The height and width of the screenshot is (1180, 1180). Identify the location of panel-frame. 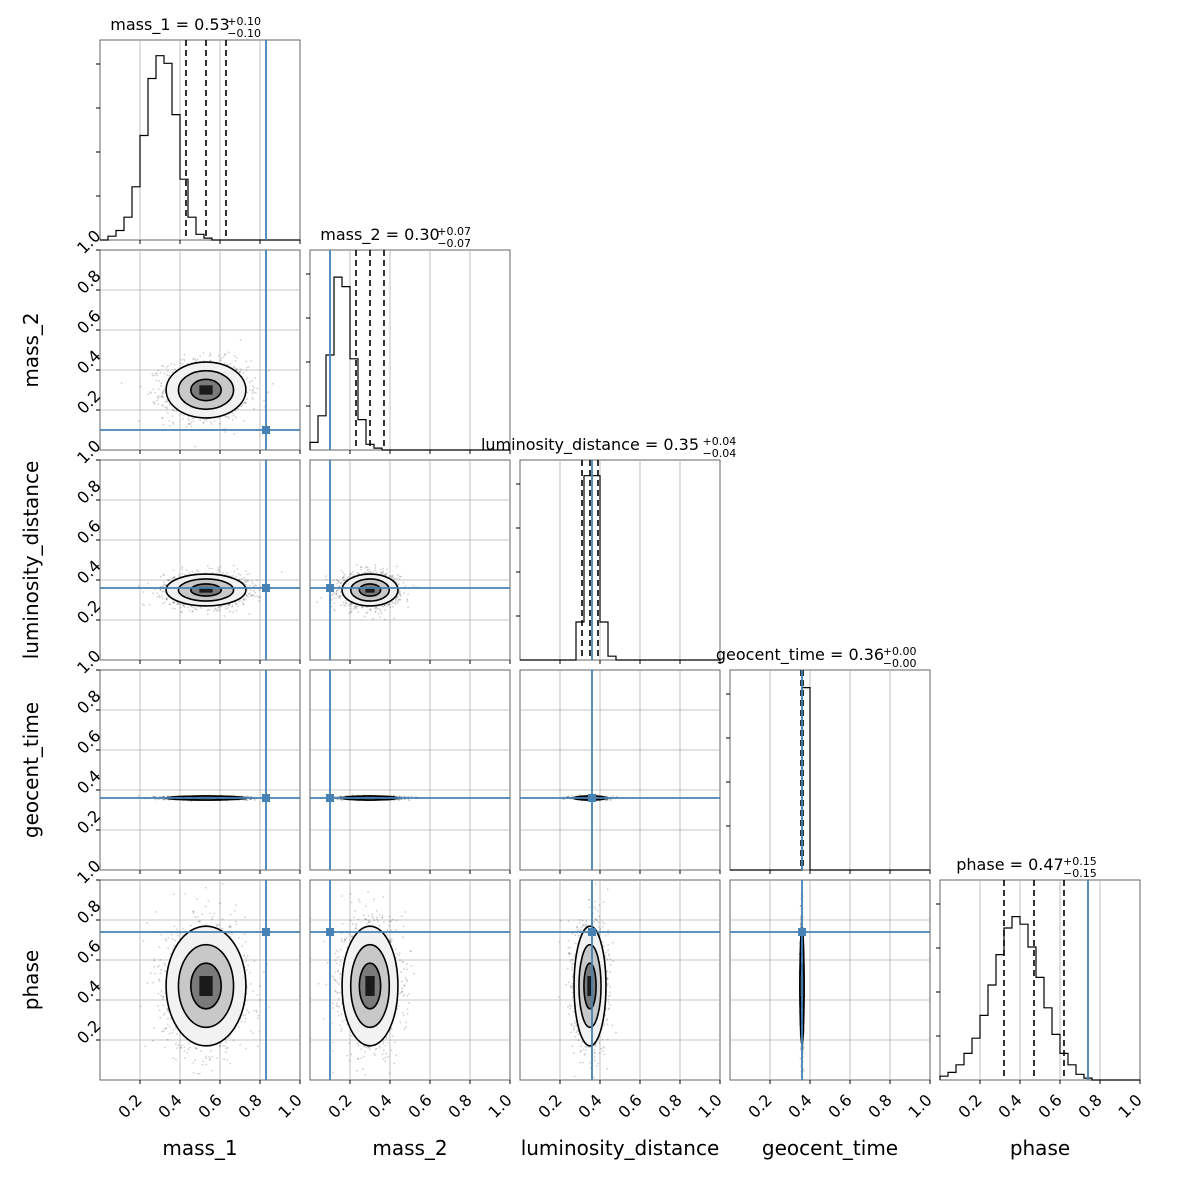
(200, 140).